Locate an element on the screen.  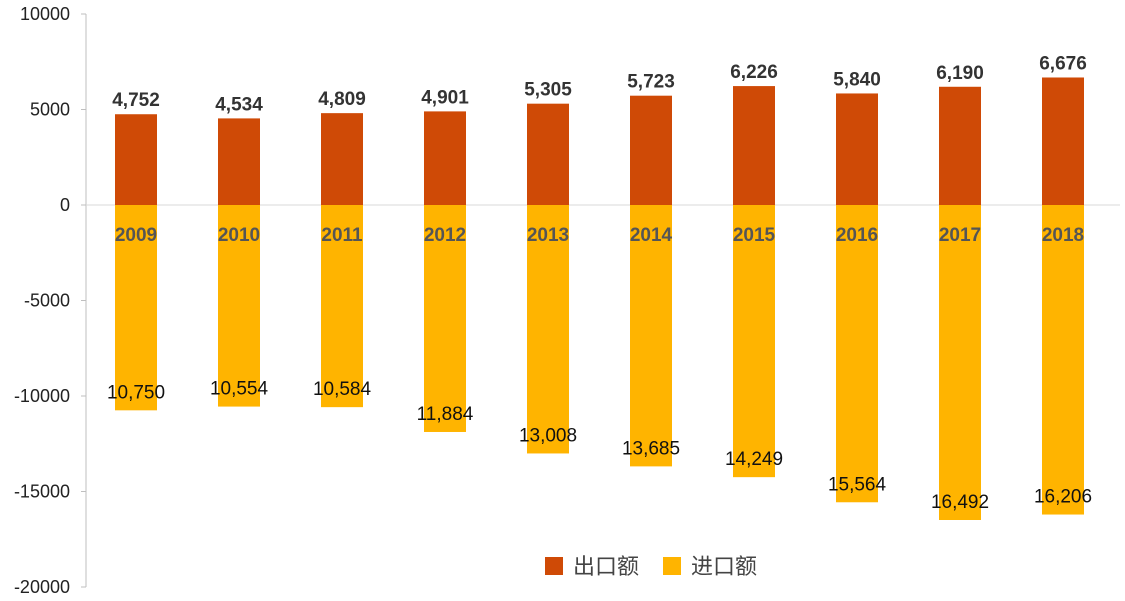
y-tick-label: -15000 is located at coordinates (42, 492).